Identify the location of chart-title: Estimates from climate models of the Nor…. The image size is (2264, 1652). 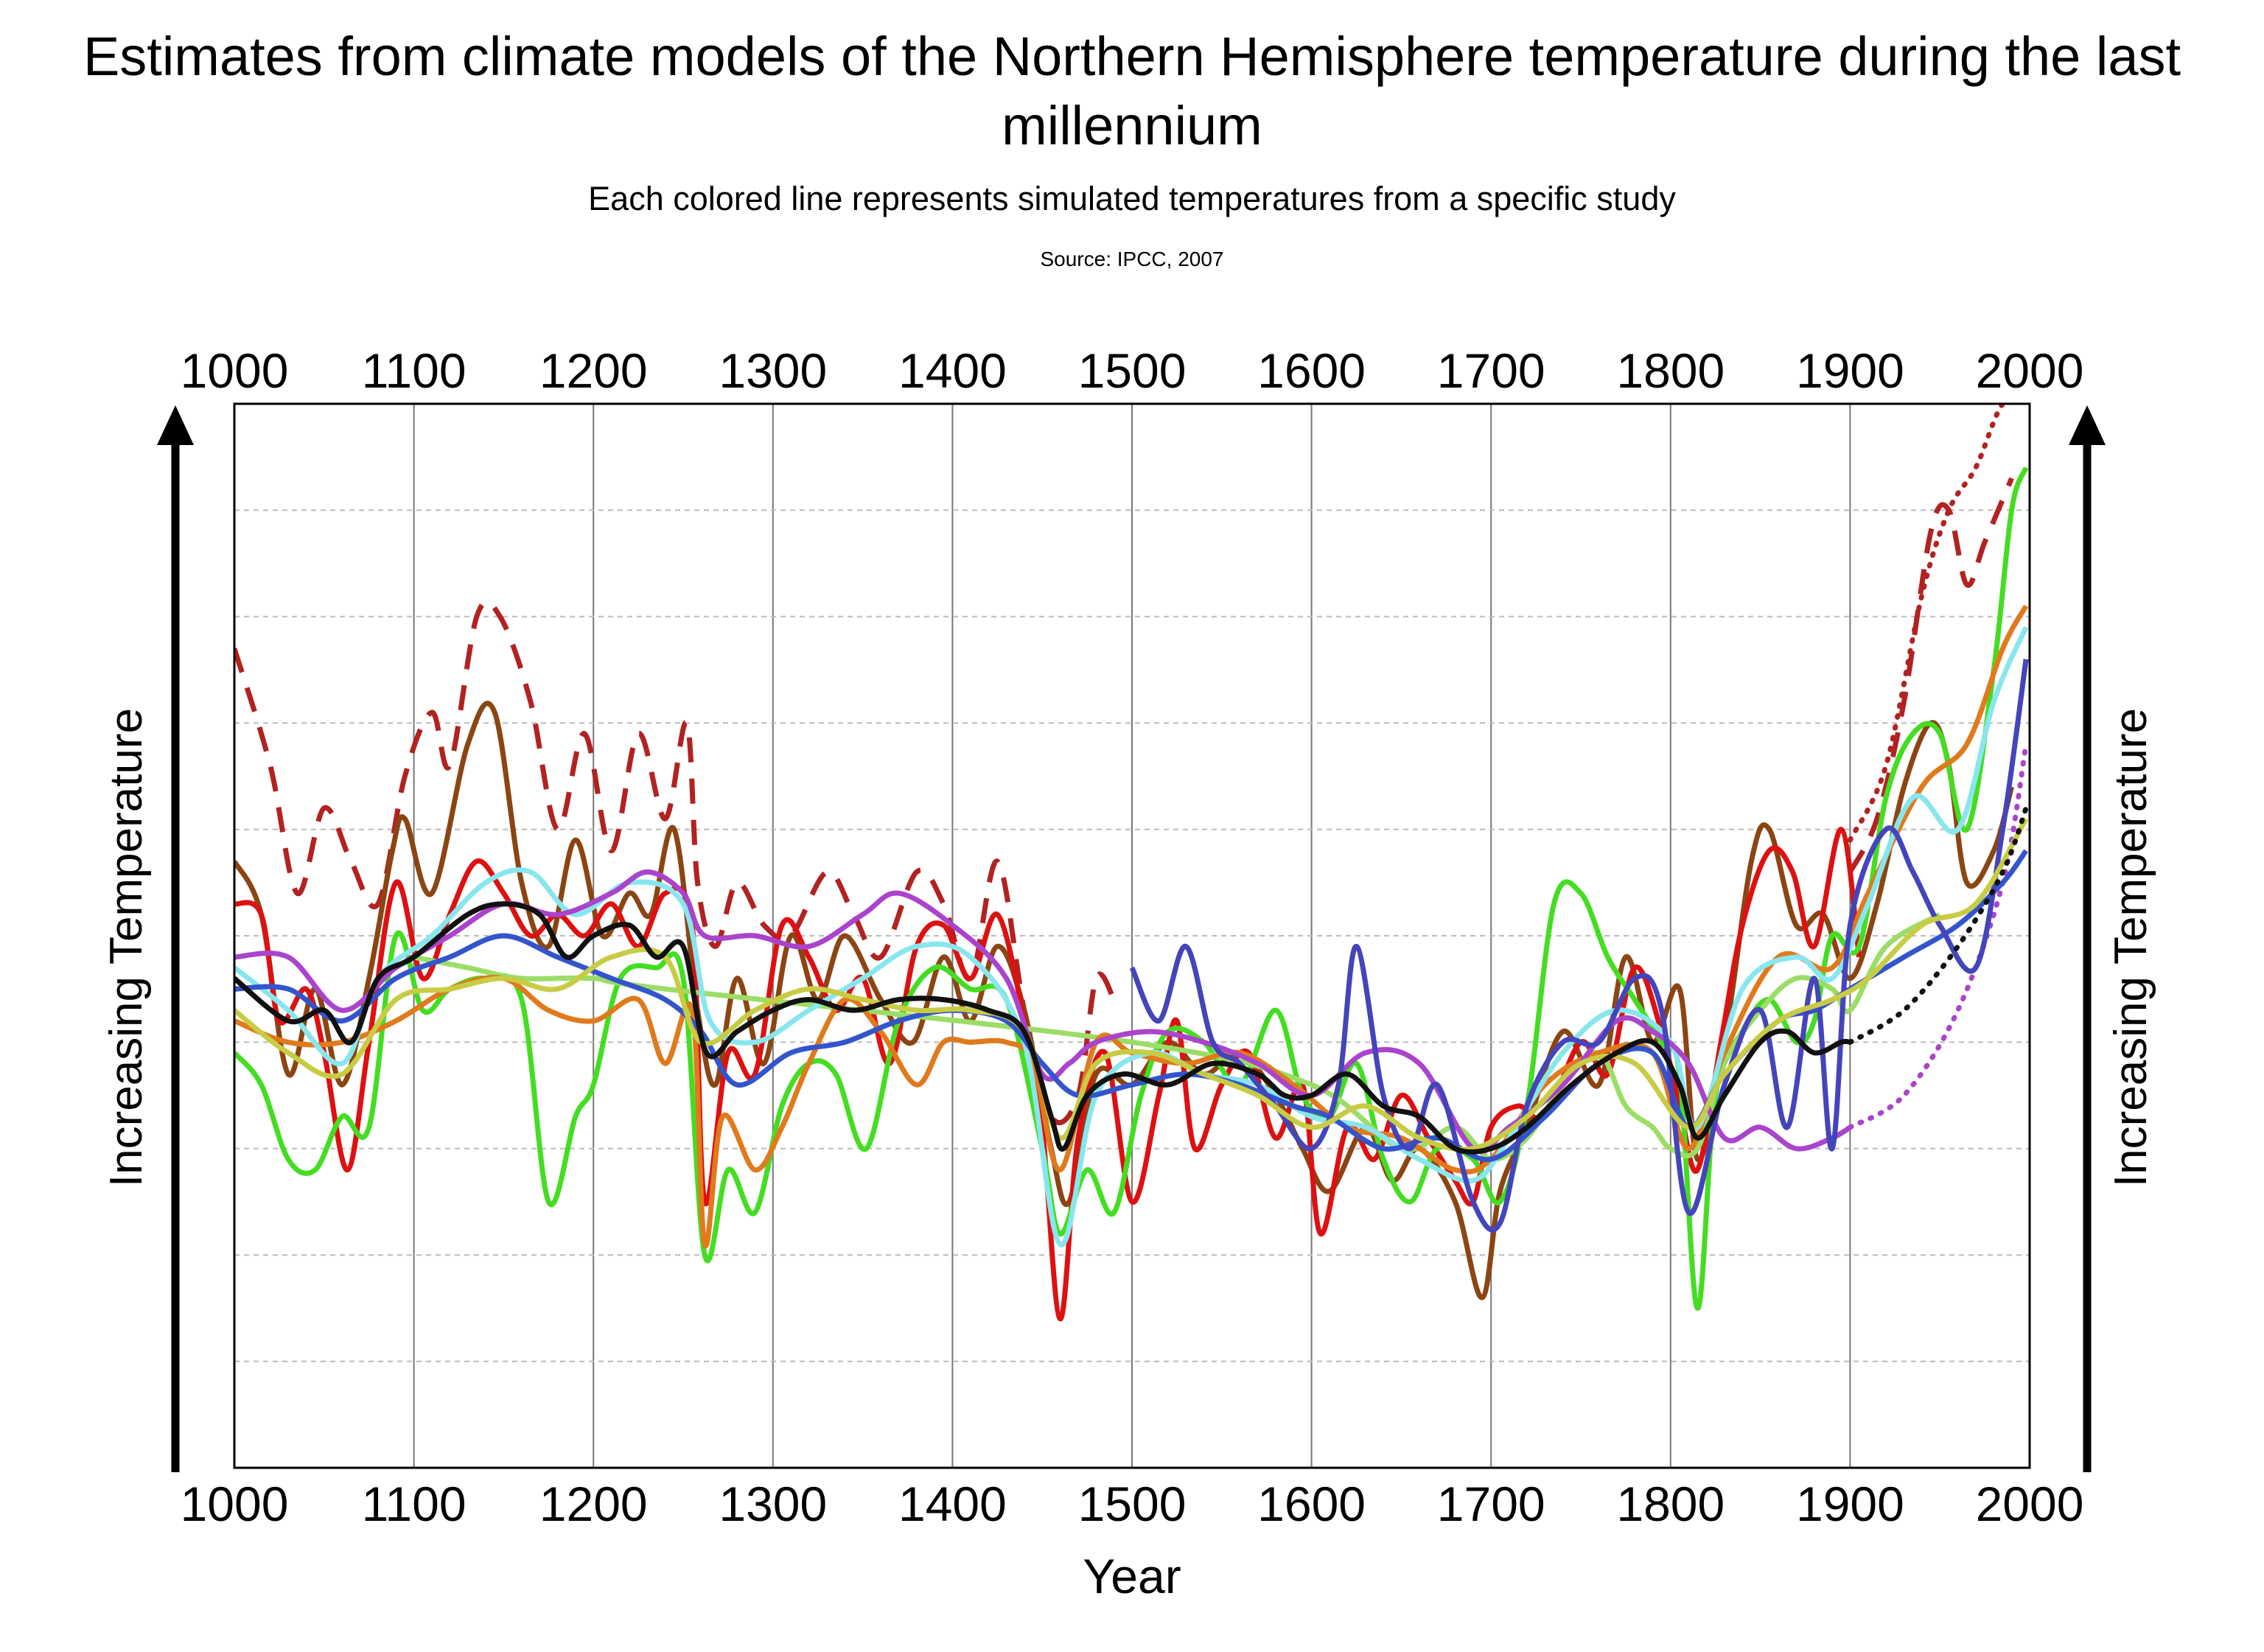
(1132, 91).